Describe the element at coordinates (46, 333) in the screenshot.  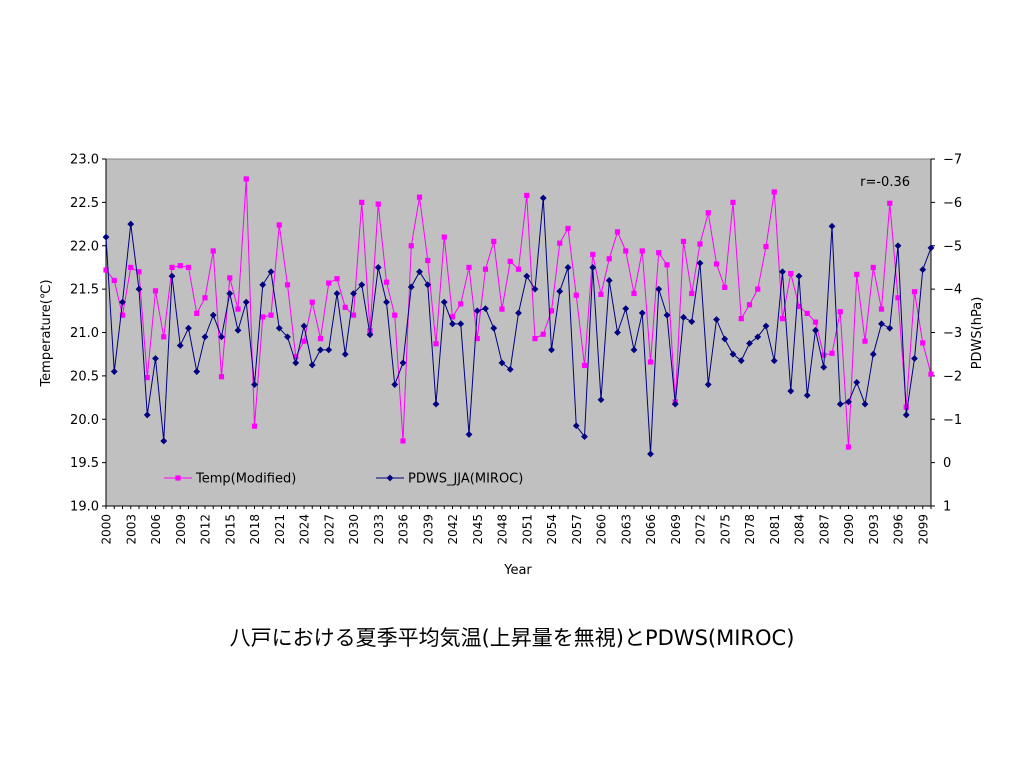
I see `y-axis-left-label: Temperature(℃)` at that location.